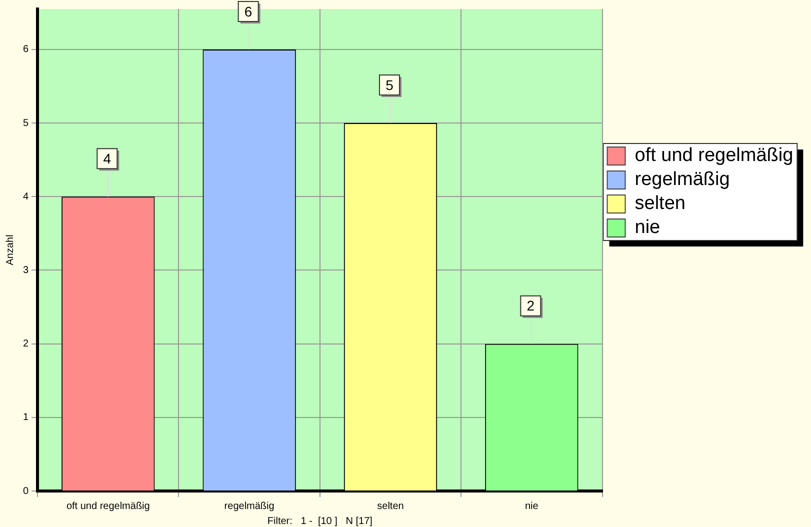  What do you see at coordinates (320, 521) in the screenshot?
I see `x-axis-title: Filter: 1 - [10 ] N [17]` at bounding box center [320, 521].